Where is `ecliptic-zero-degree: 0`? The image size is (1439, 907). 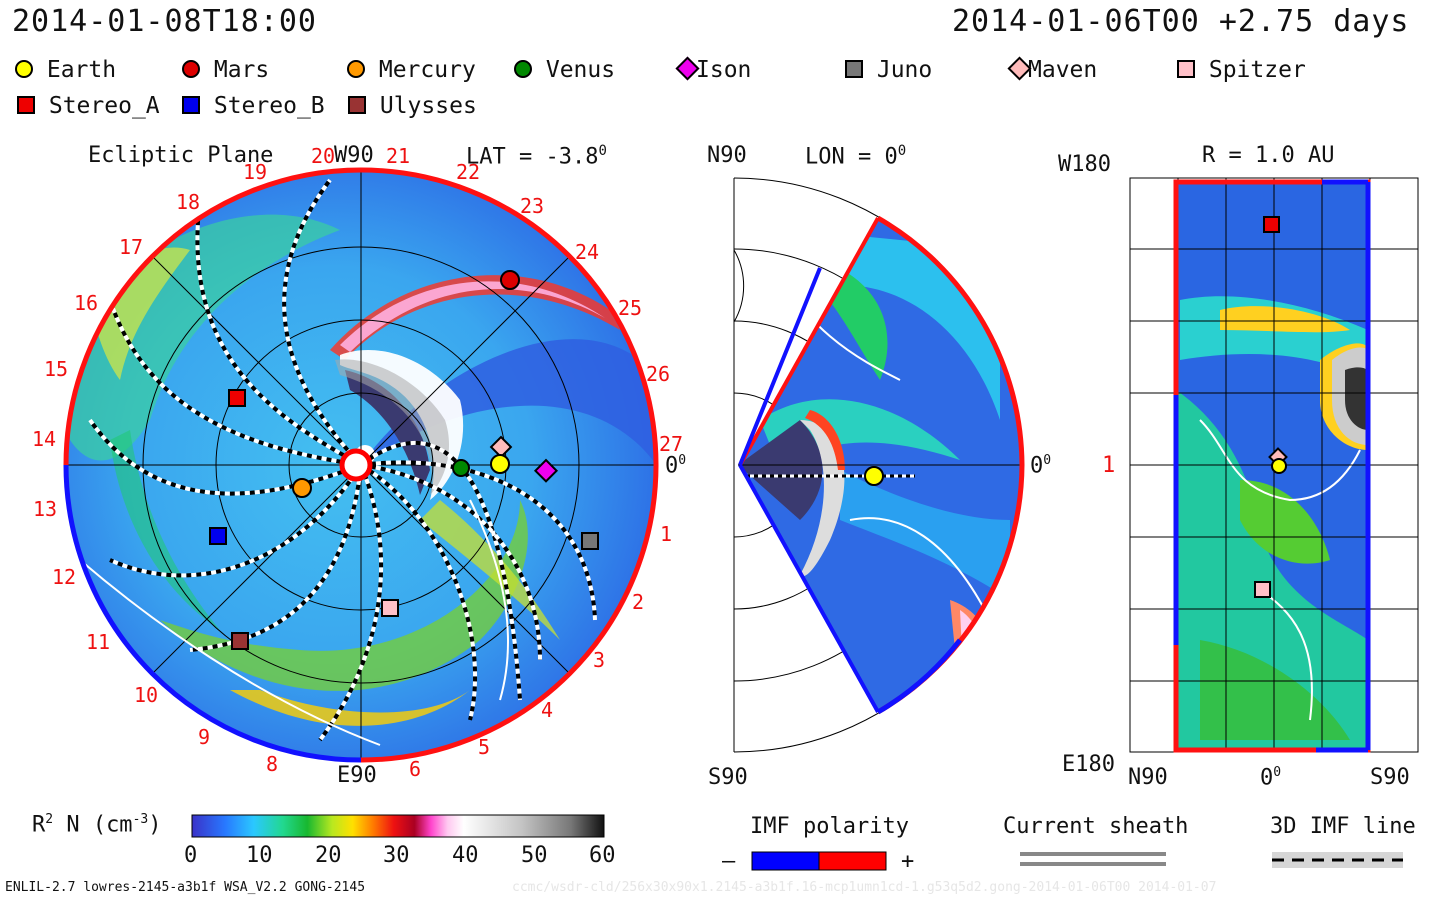
ecliptic-zero-degree: 0 is located at coordinates (682, 460).